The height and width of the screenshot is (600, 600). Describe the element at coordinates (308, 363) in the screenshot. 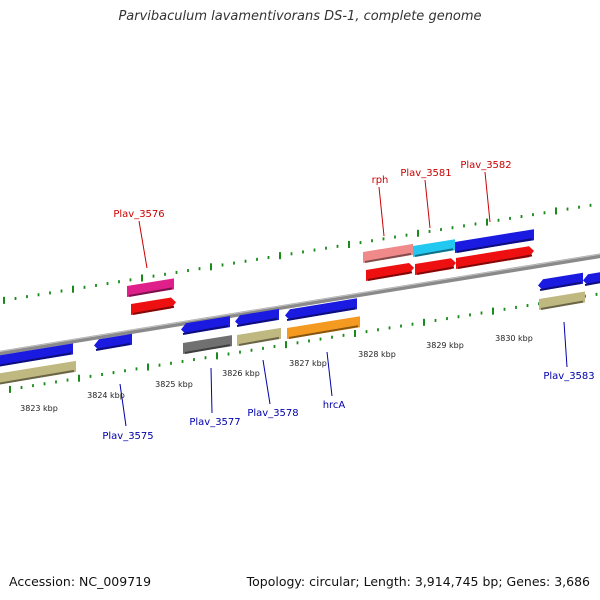

I see `kbp-label: 3827 kbp` at that location.